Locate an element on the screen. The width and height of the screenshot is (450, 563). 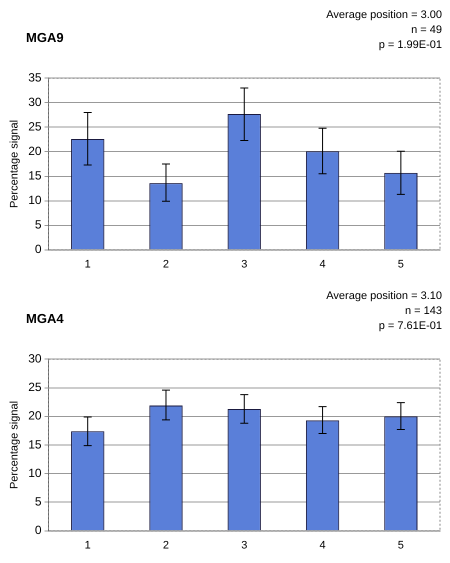
text: n = 49 is located at coordinates (426, 30).